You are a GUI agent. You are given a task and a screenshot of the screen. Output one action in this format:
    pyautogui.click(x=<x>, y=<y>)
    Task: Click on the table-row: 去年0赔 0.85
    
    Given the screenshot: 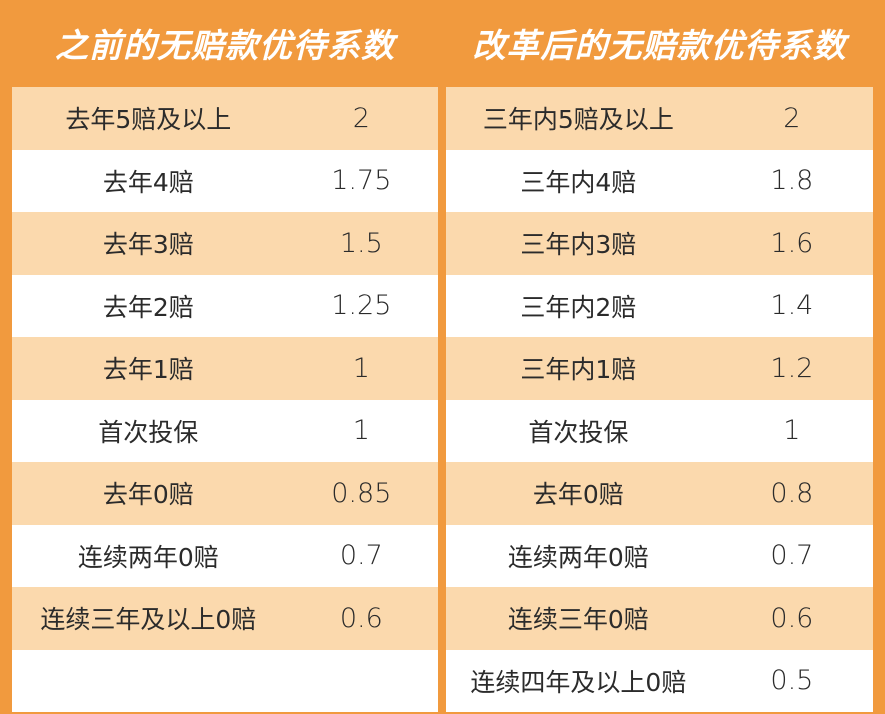 What is the action you would take?
    pyautogui.click(x=225, y=493)
    